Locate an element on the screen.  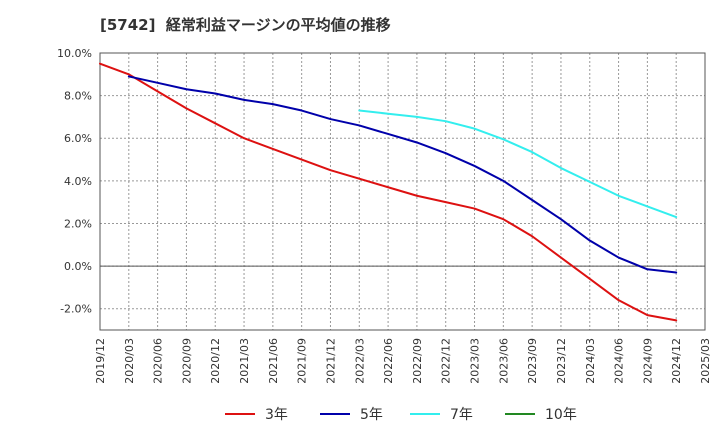
x-tick-label: 2021/03 is located at coordinates (244, 361).